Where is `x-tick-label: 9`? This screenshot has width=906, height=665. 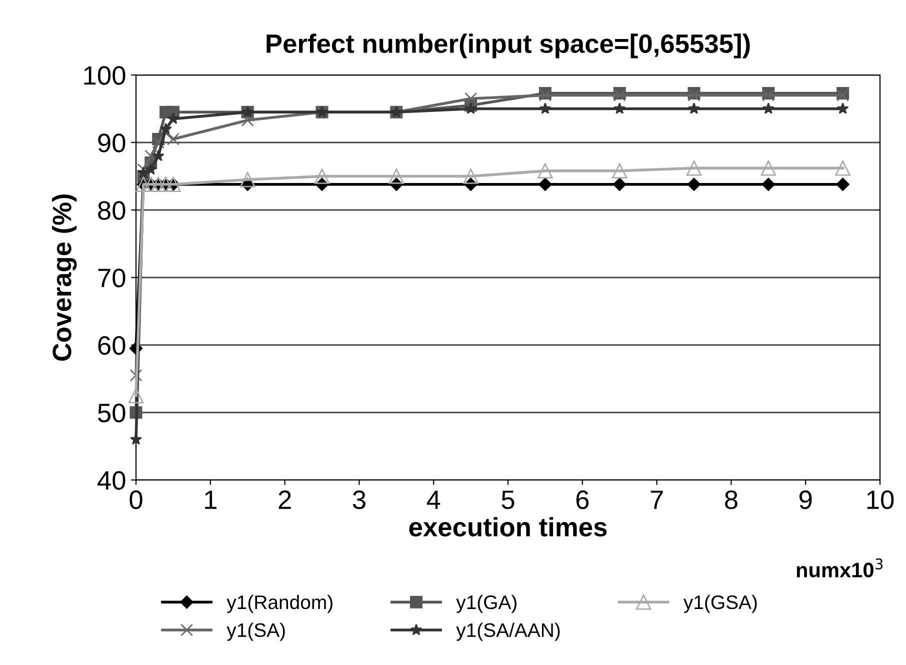
x-tick-label: 9 is located at coordinates (806, 500).